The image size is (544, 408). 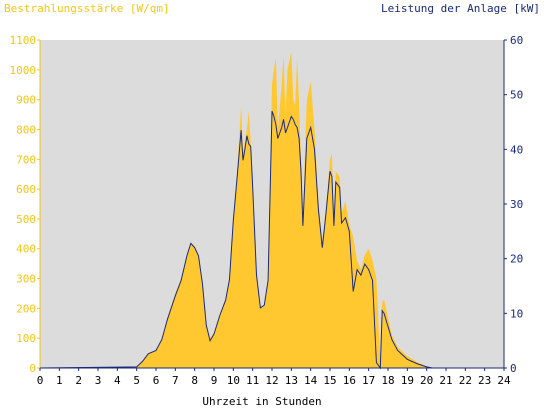 What do you see at coordinates (98, 380) in the screenshot?
I see `x-tick-label: 3` at bounding box center [98, 380].